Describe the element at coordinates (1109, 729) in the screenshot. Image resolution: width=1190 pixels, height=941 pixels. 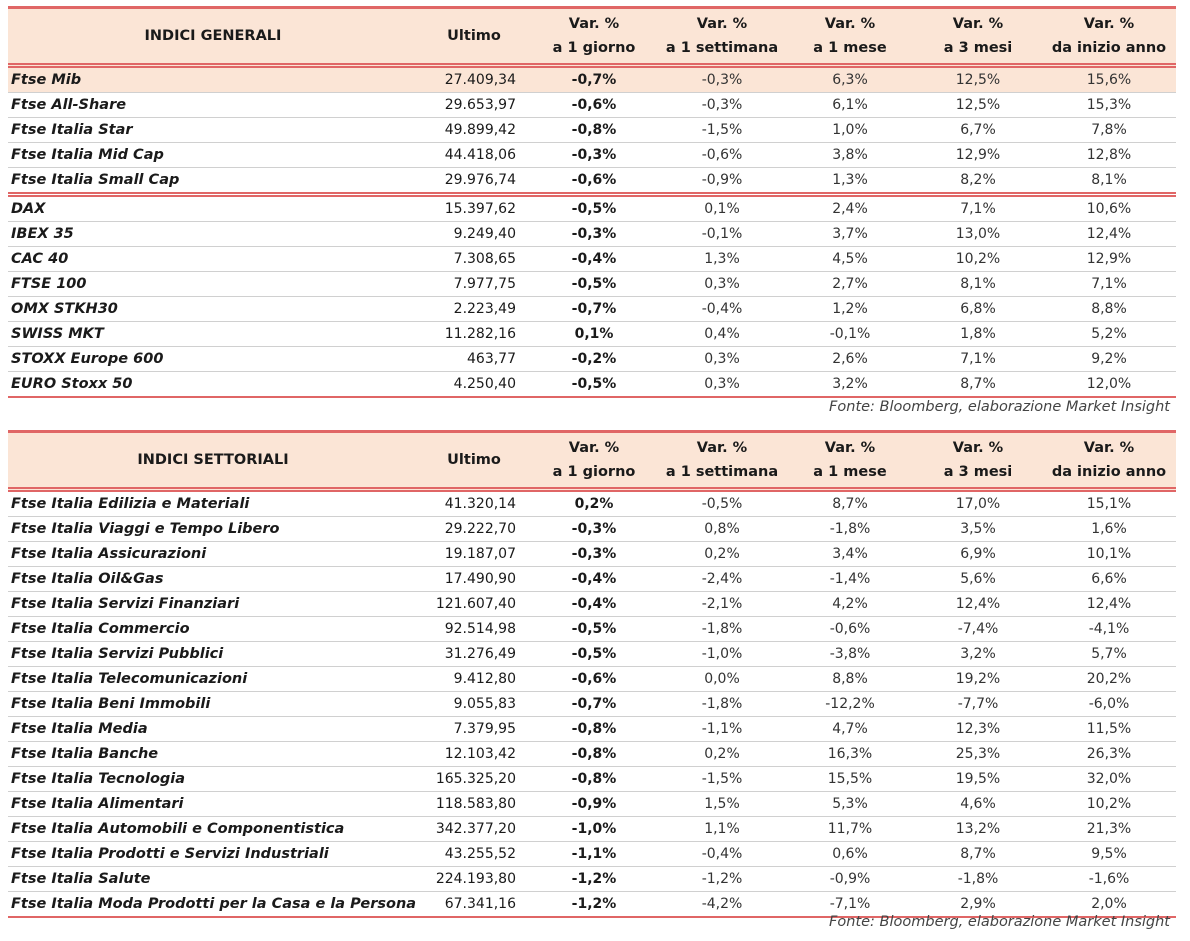
I see `var-ytd: 11,5%` at that location.